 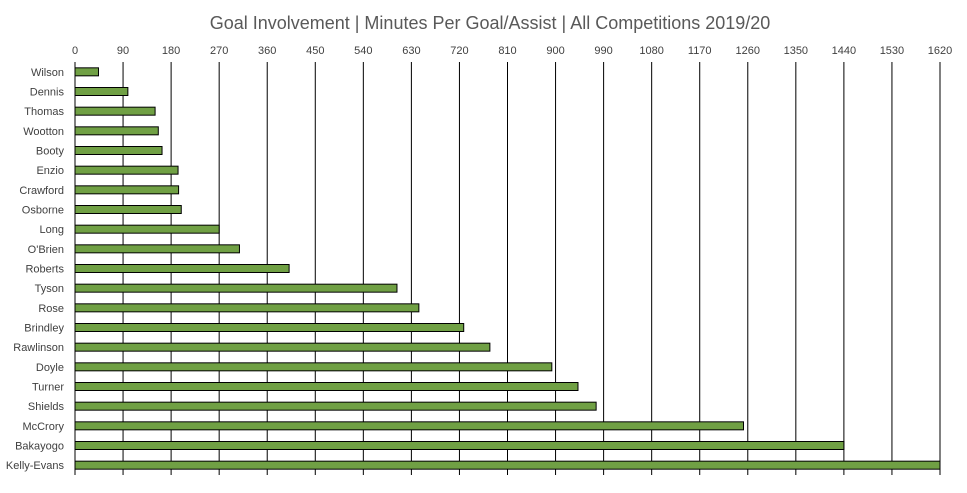 I want to click on x-tick-label: 630, so click(x=411, y=51).